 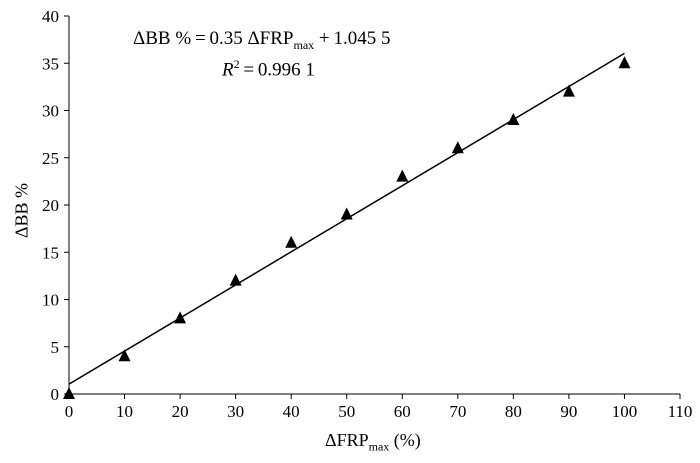 I want to click on x-tick-label: 30, so click(x=235, y=411).